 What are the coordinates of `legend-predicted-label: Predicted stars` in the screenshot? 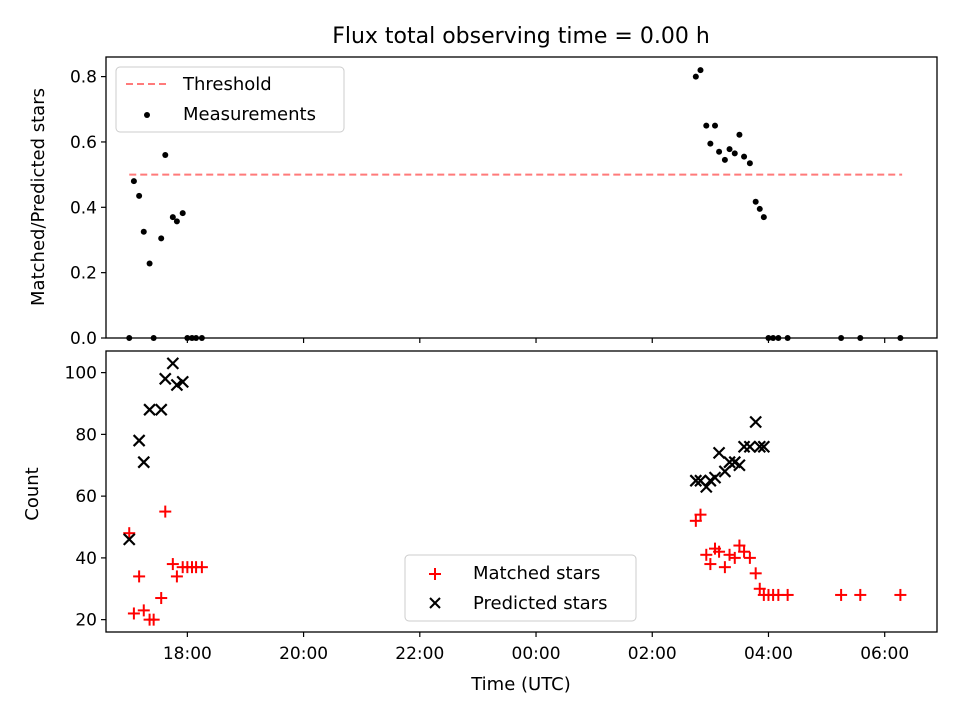 It's located at (540, 603).